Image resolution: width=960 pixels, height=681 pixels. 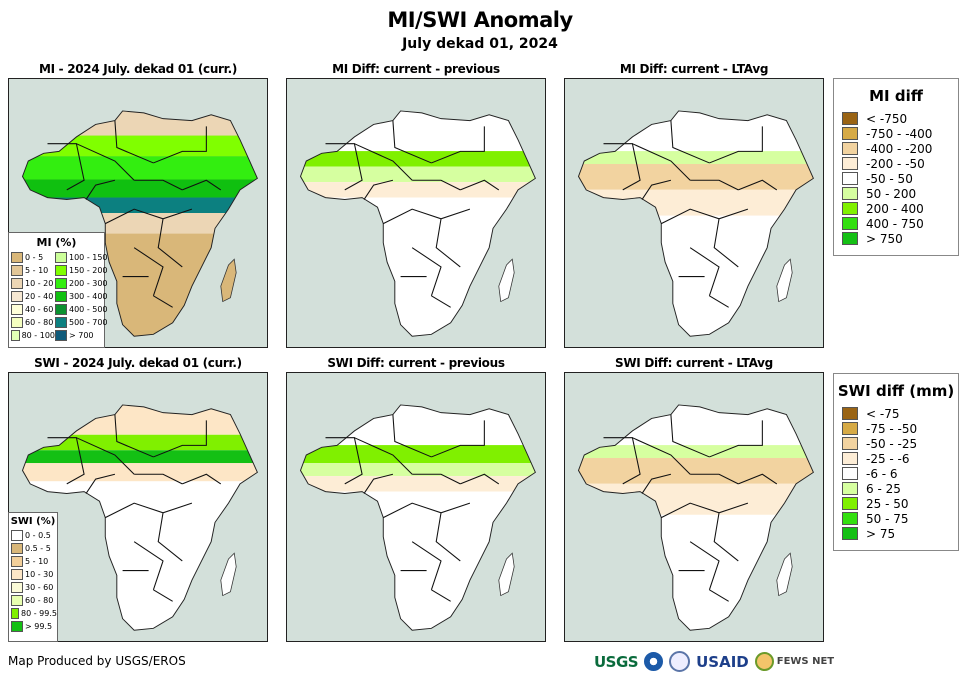 I want to click on map-panel-mi-diff-previous, so click(x=416, y=213).